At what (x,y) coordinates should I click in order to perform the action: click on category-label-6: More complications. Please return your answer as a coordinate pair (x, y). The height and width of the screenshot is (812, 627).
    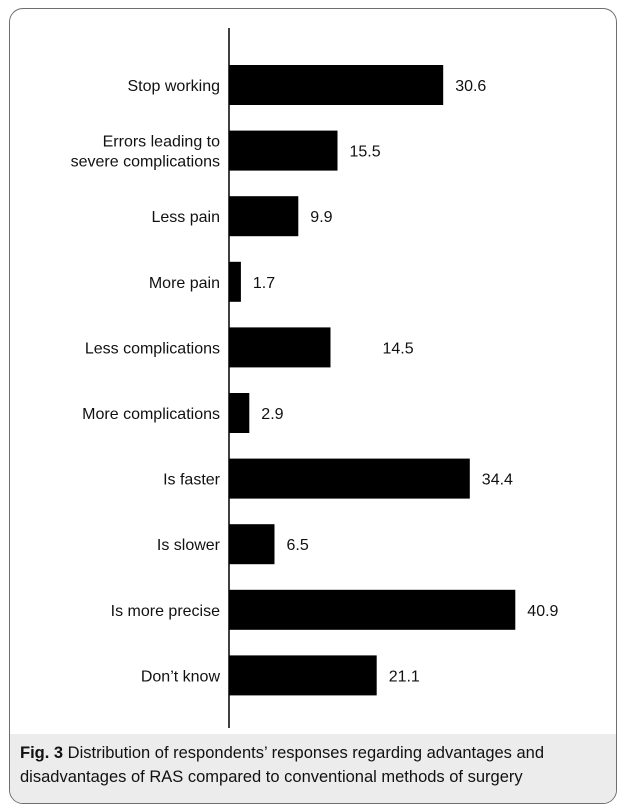
    Looking at the image, I should click on (151, 414).